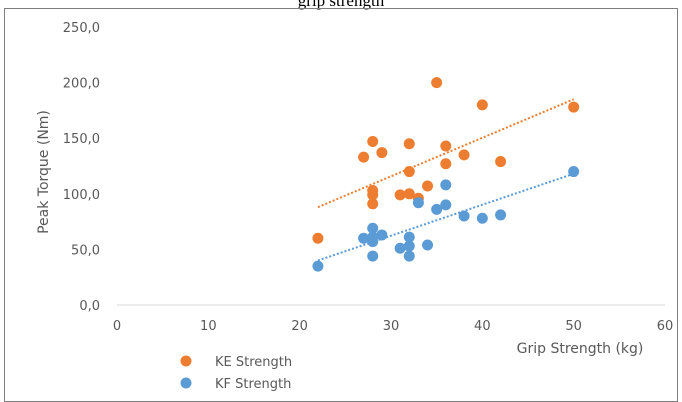 This screenshot has height=402, width=682. Describe the element at coordinates (186, 383) in the screenshot. I see `kf-strength-legend-marker` at that location.